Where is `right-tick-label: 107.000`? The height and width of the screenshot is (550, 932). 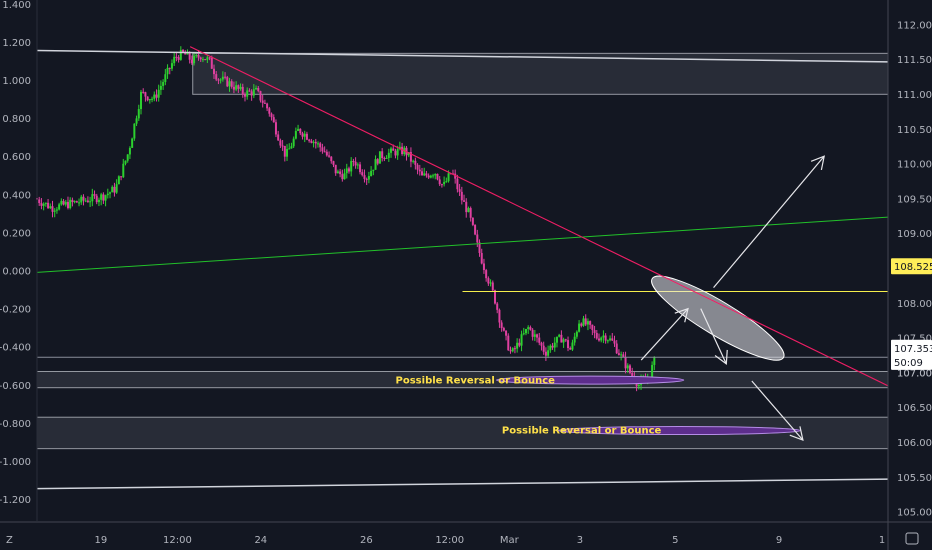 right-tick-label: 107.000 is located at coordinates (914, 373).